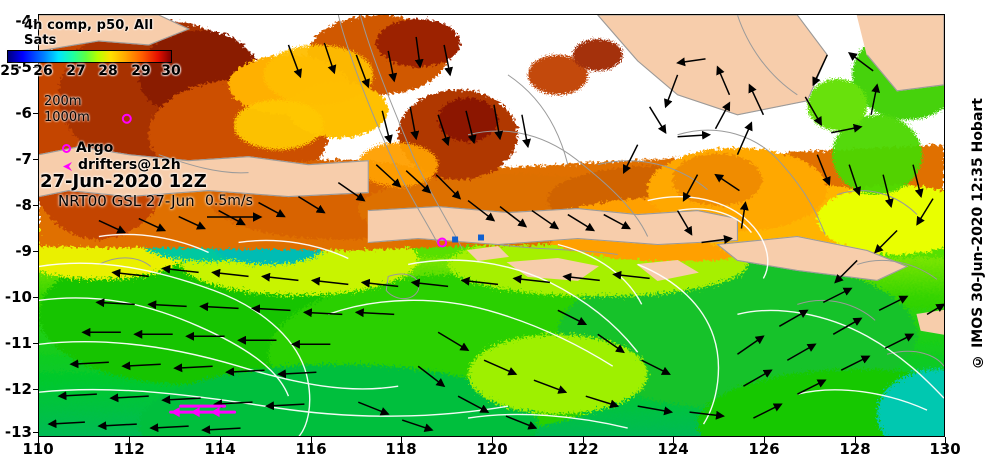 This screenshot has height=466, width=991. Describe the element at coordinates (23, 159) in the screenshot. I see `y-tick-label: -7` at that location.